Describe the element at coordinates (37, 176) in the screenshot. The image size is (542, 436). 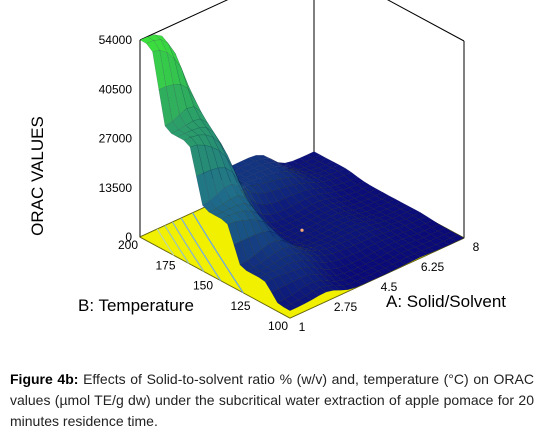
I see `z-axis-title: ORAC VALUES` at that location.